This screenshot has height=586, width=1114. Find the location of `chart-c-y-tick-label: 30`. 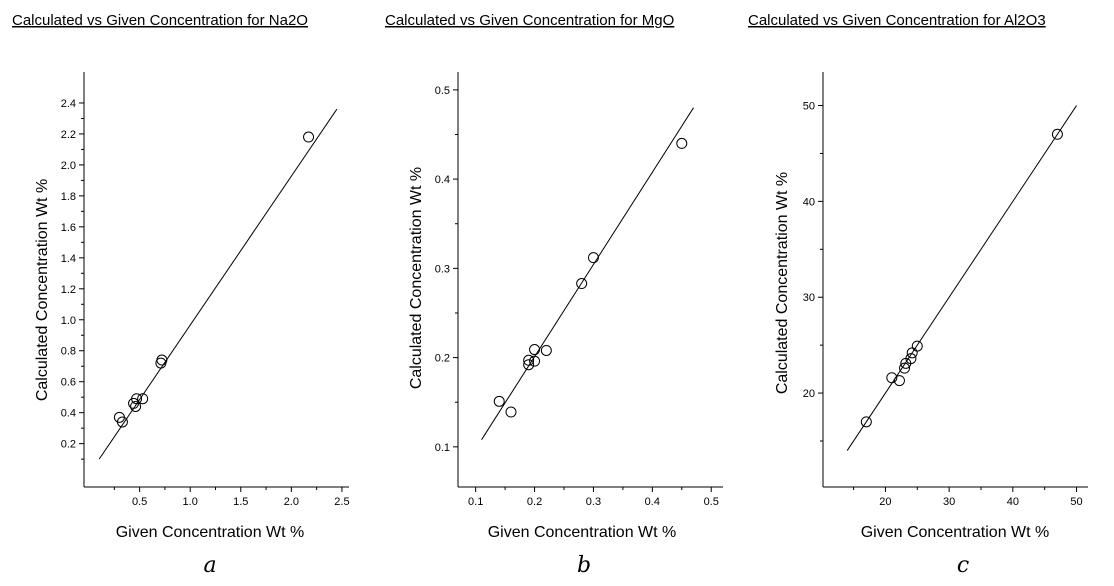

chart-c-y-tick-label: 30 is located at coordinates (809, 298).